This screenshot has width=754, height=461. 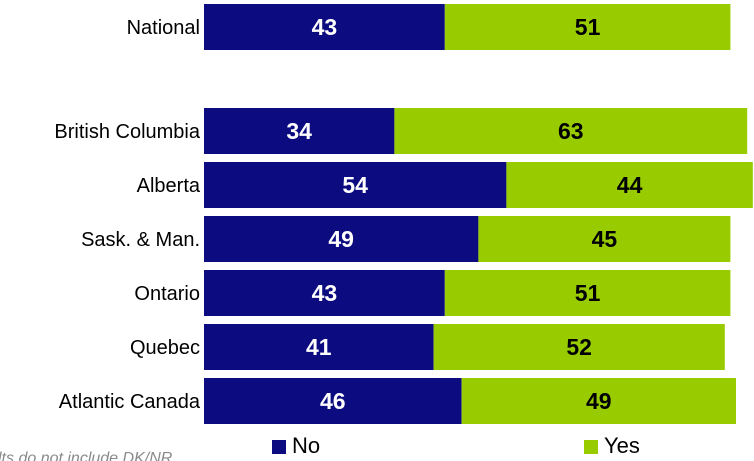 I want to click on bar-yes-british-columbia, so click(x=571, y=131).